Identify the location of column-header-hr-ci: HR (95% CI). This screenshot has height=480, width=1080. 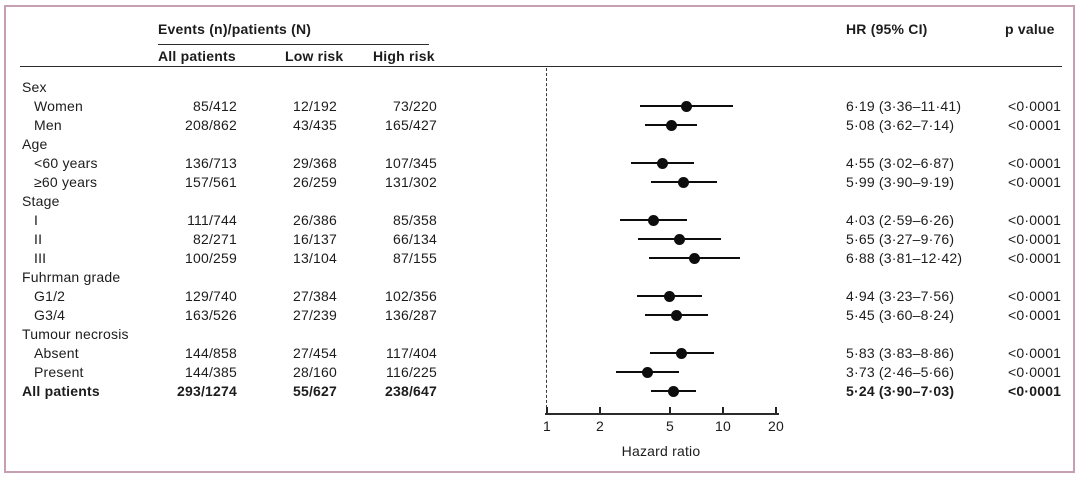
(887, 29).